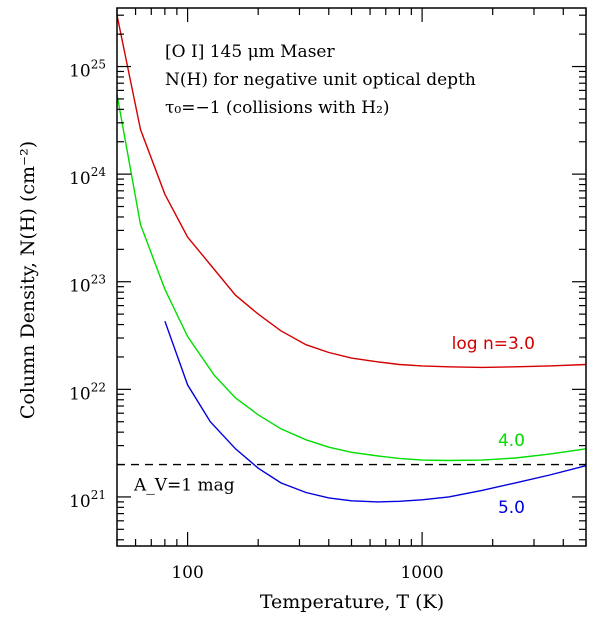 This screenshot has width=595, height=620. Describe the element at coordinates (351, 479) in the screenshot. I see `reference-layer: A_V=1 mag` at that location.